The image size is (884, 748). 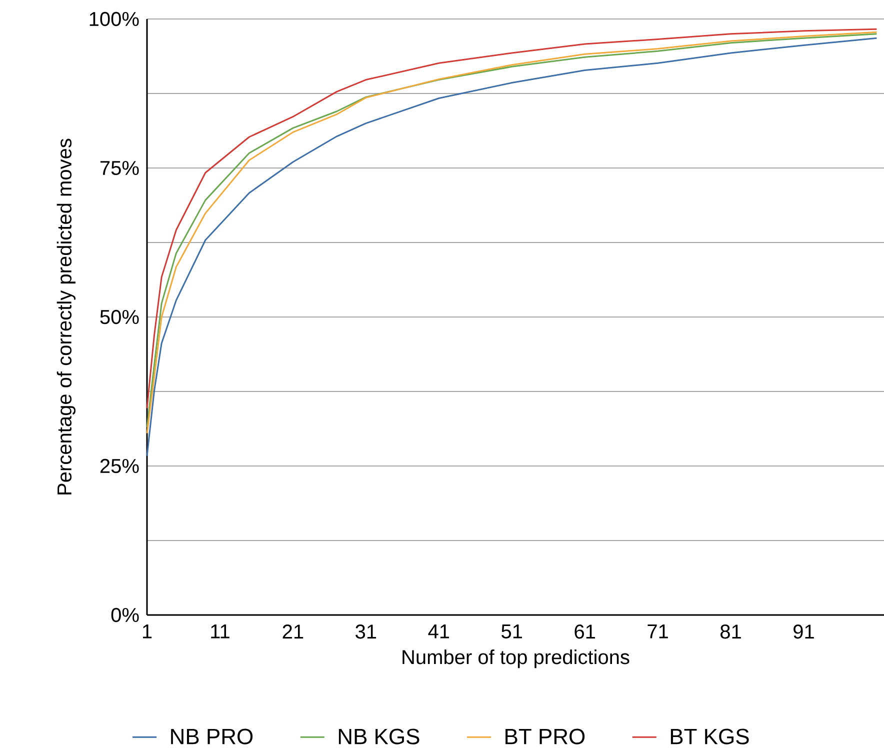 I want to click on y-tick-label: 100%, so click(x=114, y=19).